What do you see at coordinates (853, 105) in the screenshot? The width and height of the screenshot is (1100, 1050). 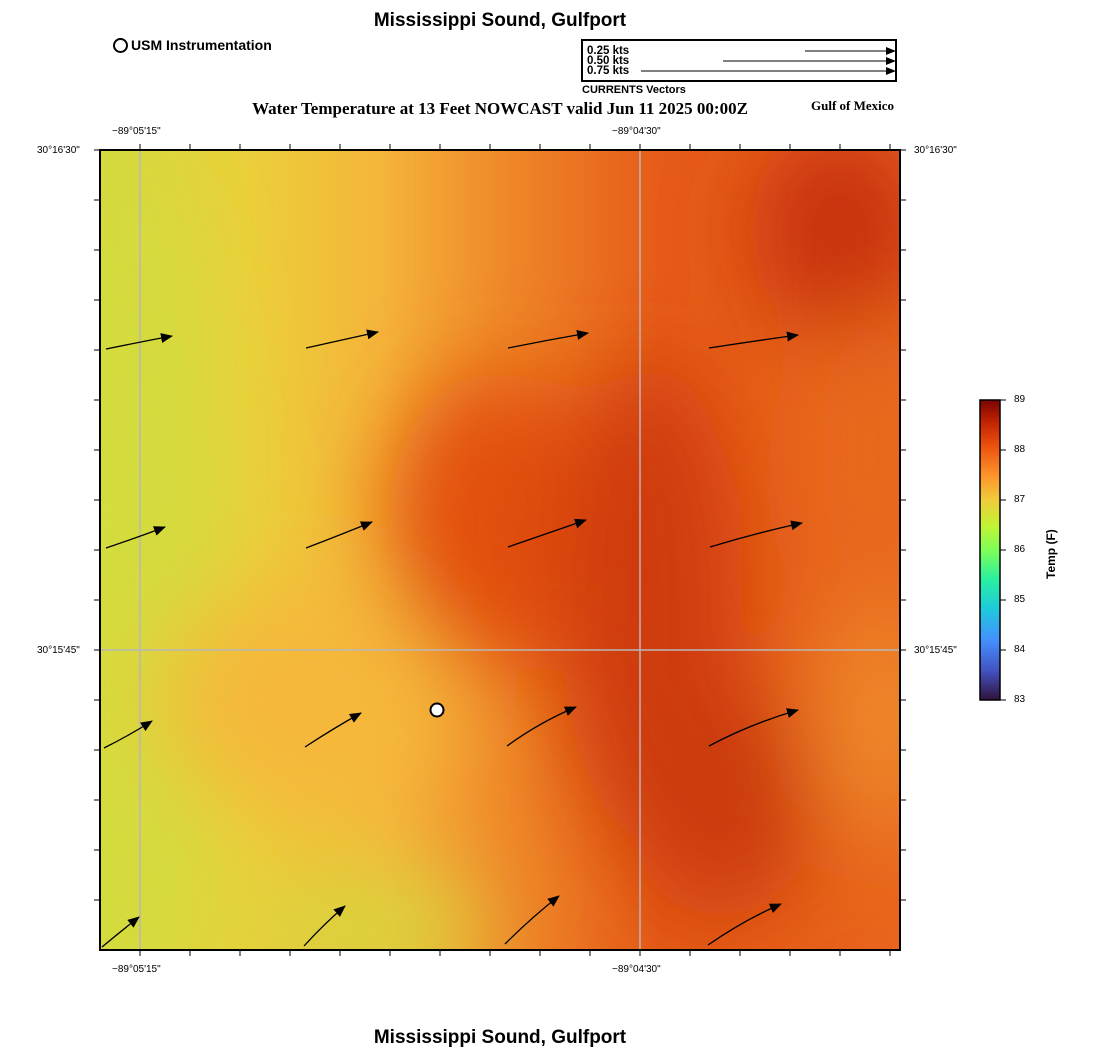 I see `region-label: Gulf of Mexico` at bounding box center [853, 105].